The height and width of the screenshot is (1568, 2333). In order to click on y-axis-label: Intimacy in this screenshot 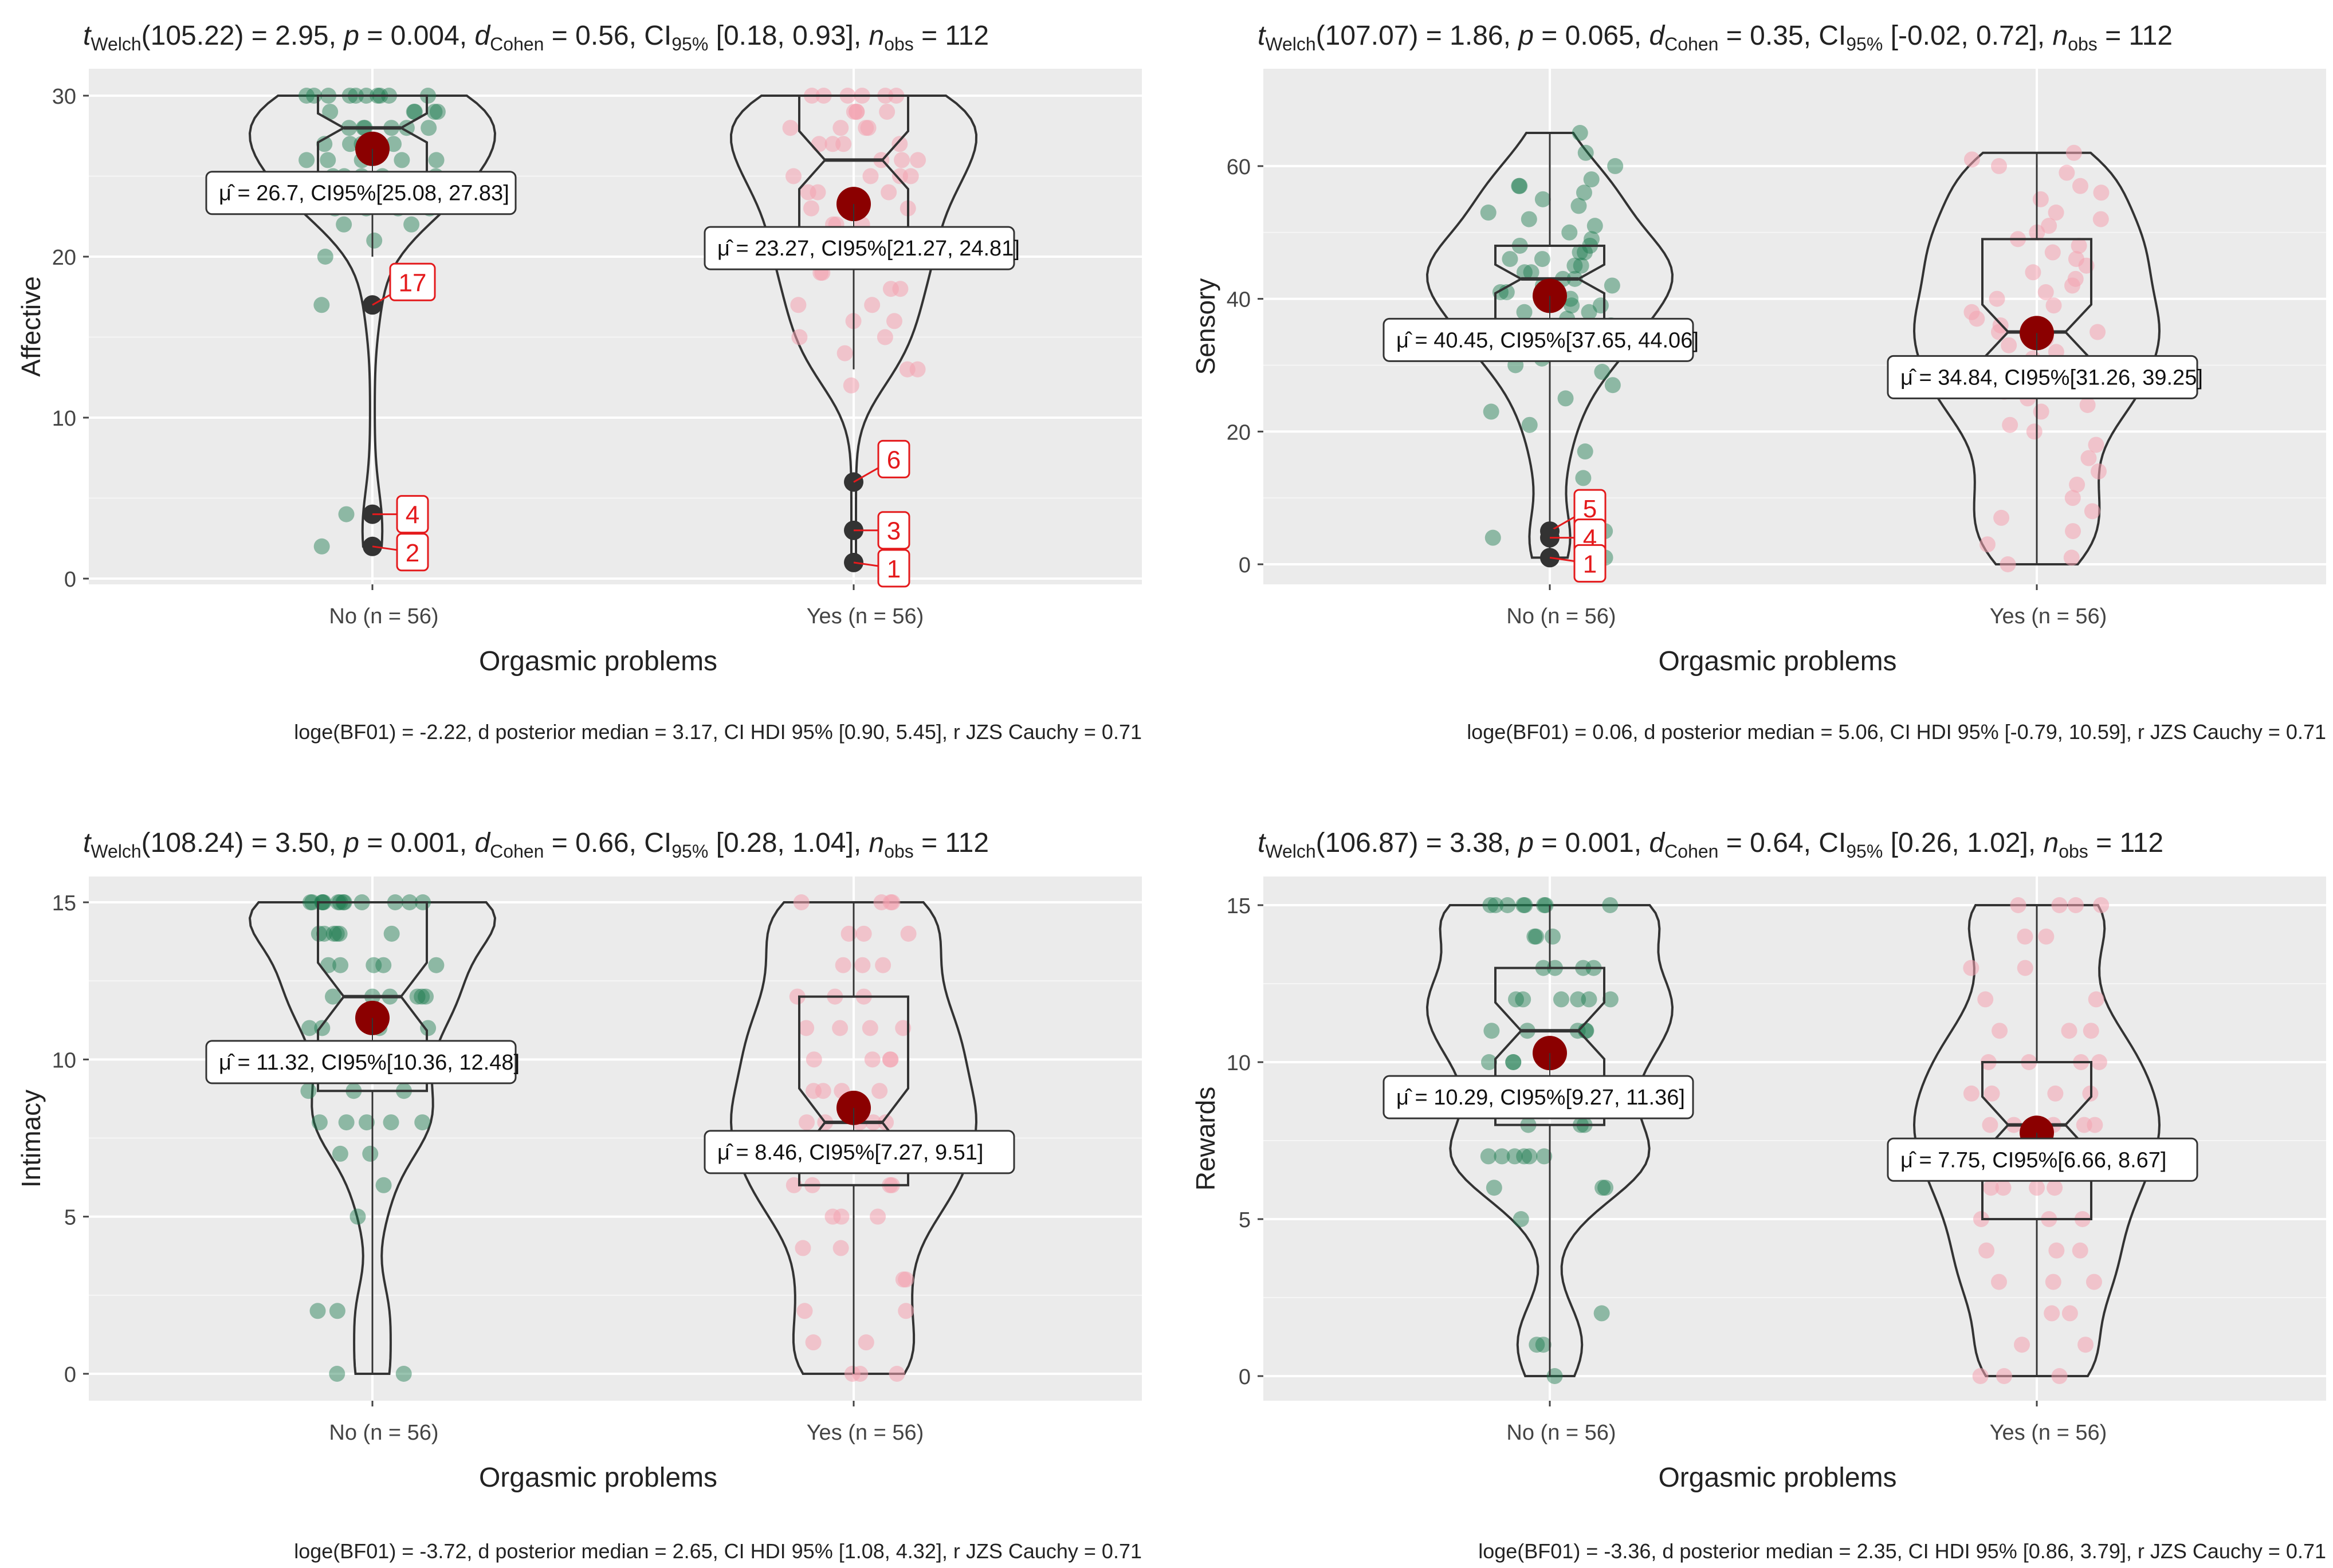, I will do `click(31, 1139)`.